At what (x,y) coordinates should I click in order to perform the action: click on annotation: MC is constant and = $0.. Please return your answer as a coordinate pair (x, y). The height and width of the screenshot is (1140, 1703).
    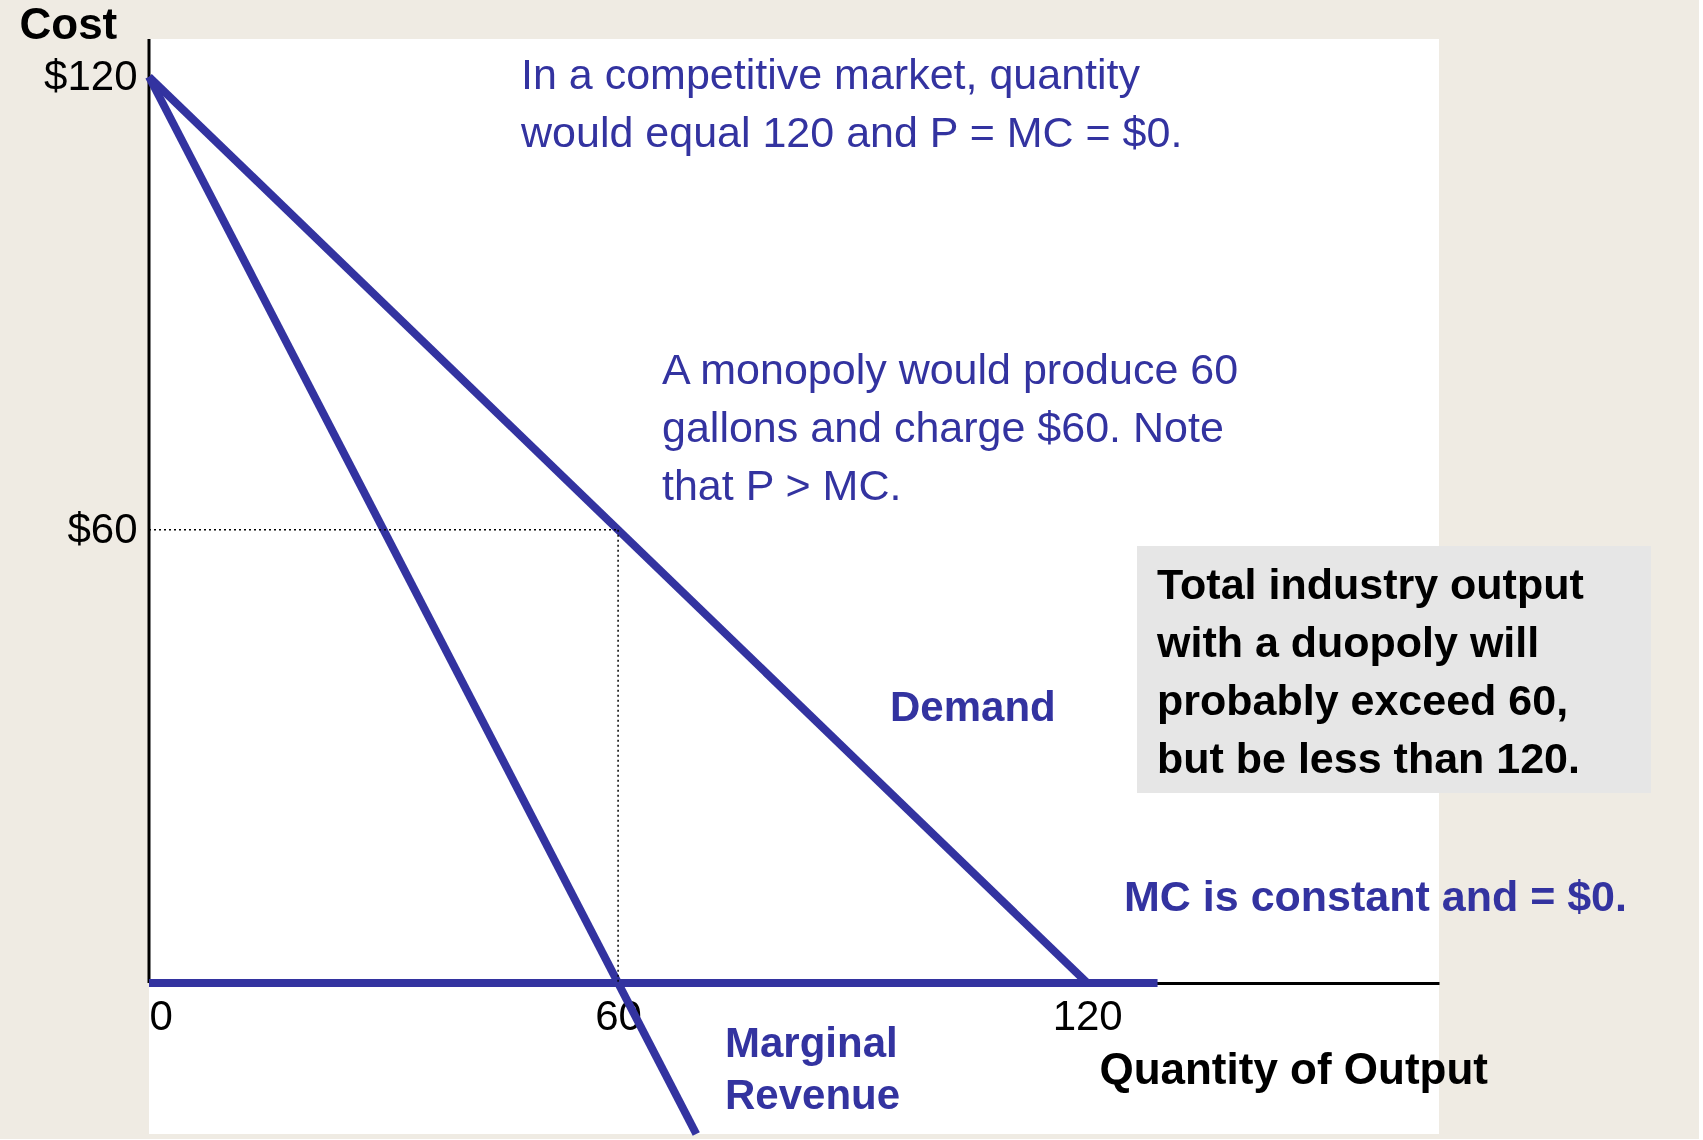
    Looking at the image, I should click on (1375, 896).